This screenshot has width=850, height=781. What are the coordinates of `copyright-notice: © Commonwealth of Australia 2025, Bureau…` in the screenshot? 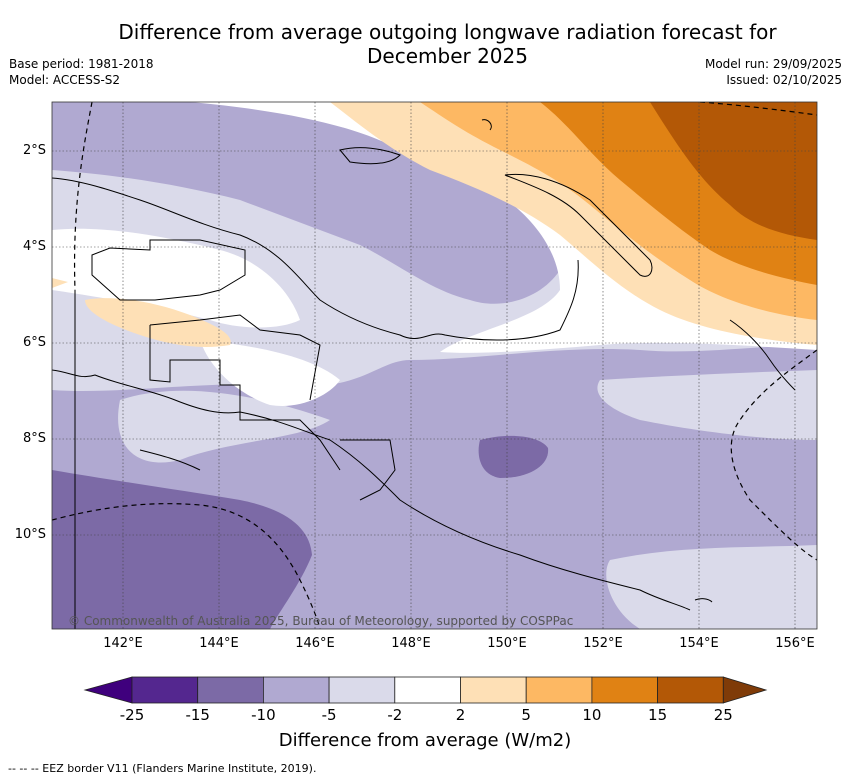 It's located at (321, 621).